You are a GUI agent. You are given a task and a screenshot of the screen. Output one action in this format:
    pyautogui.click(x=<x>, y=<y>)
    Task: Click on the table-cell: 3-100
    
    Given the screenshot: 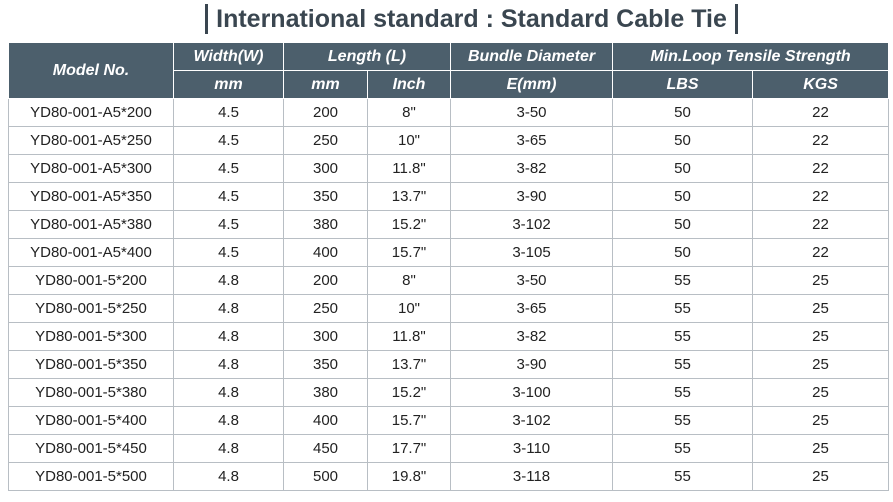 What is the action you would take?
    pyautogui.click(x=532, y=392)
    